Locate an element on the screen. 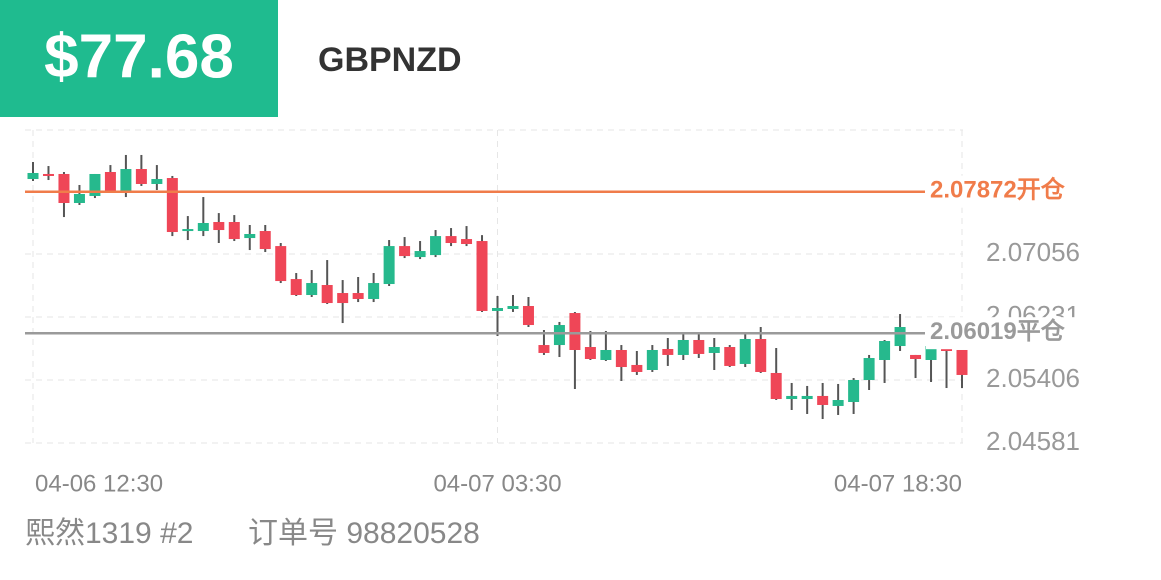 The width and height of the screenshot is (1161, 580). open-line-value: 2.07872 is located at coordinates (973, 190).